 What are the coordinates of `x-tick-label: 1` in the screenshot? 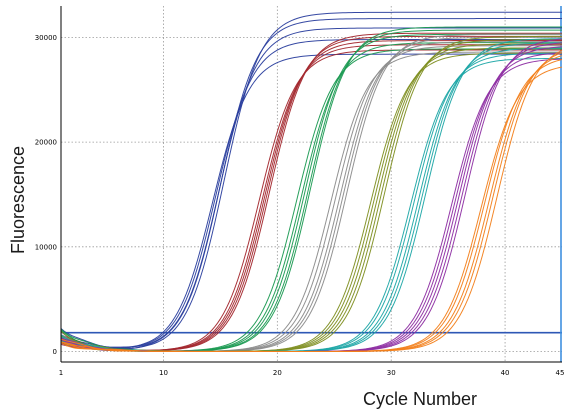 It's located at (61, 373).